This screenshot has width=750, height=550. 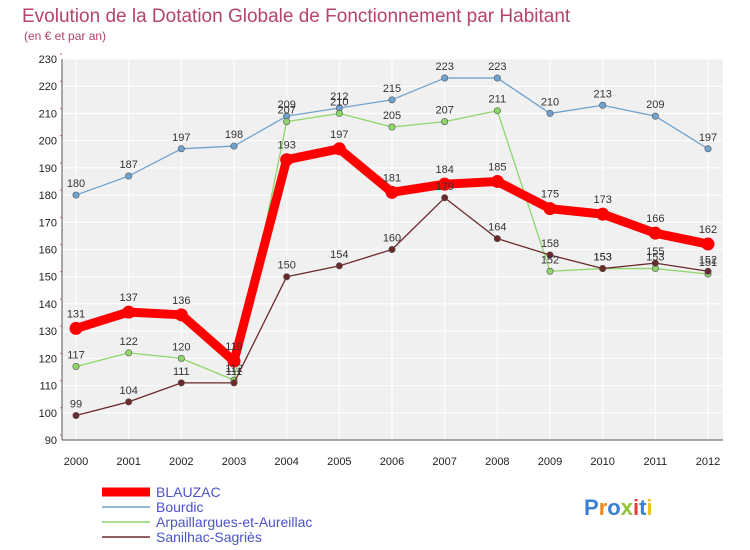 I want to click on data-label-arpaillargues-et-aureillac: 211, so click(x=498, y=100).